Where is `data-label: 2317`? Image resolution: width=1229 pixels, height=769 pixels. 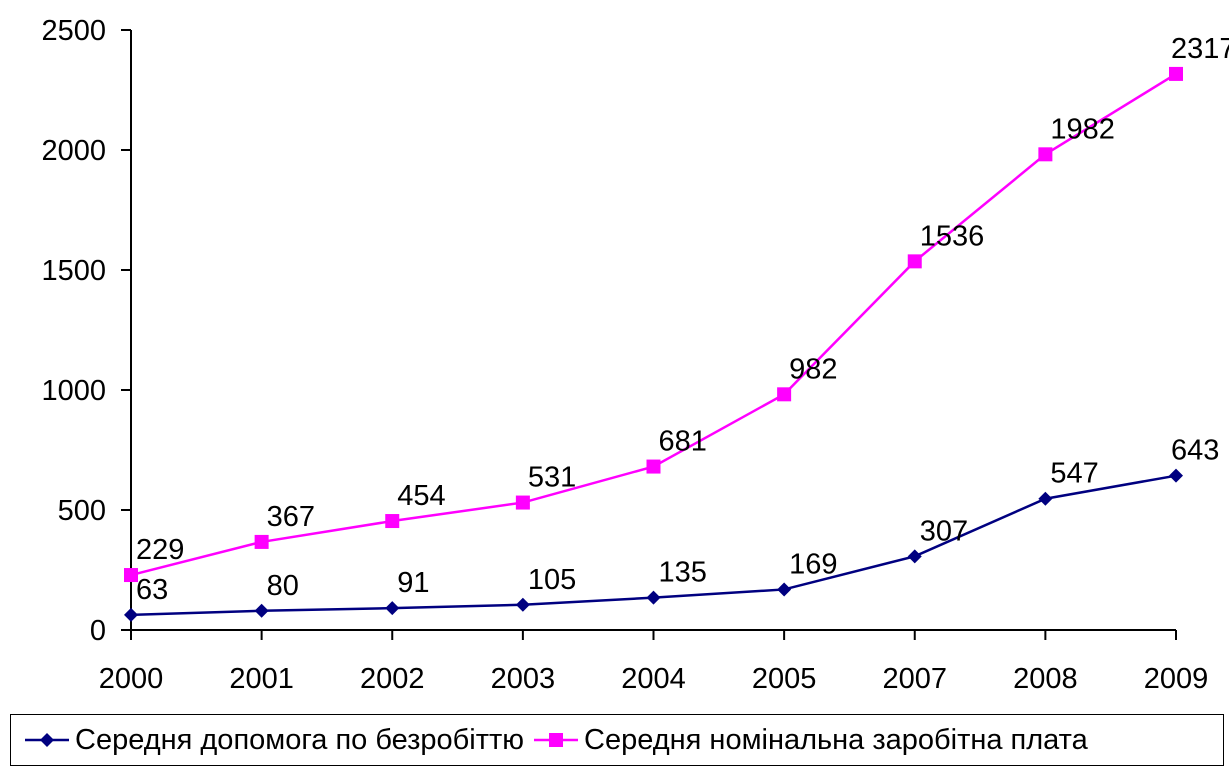
data-label: 2317 is located at coordinates (1200, 49).